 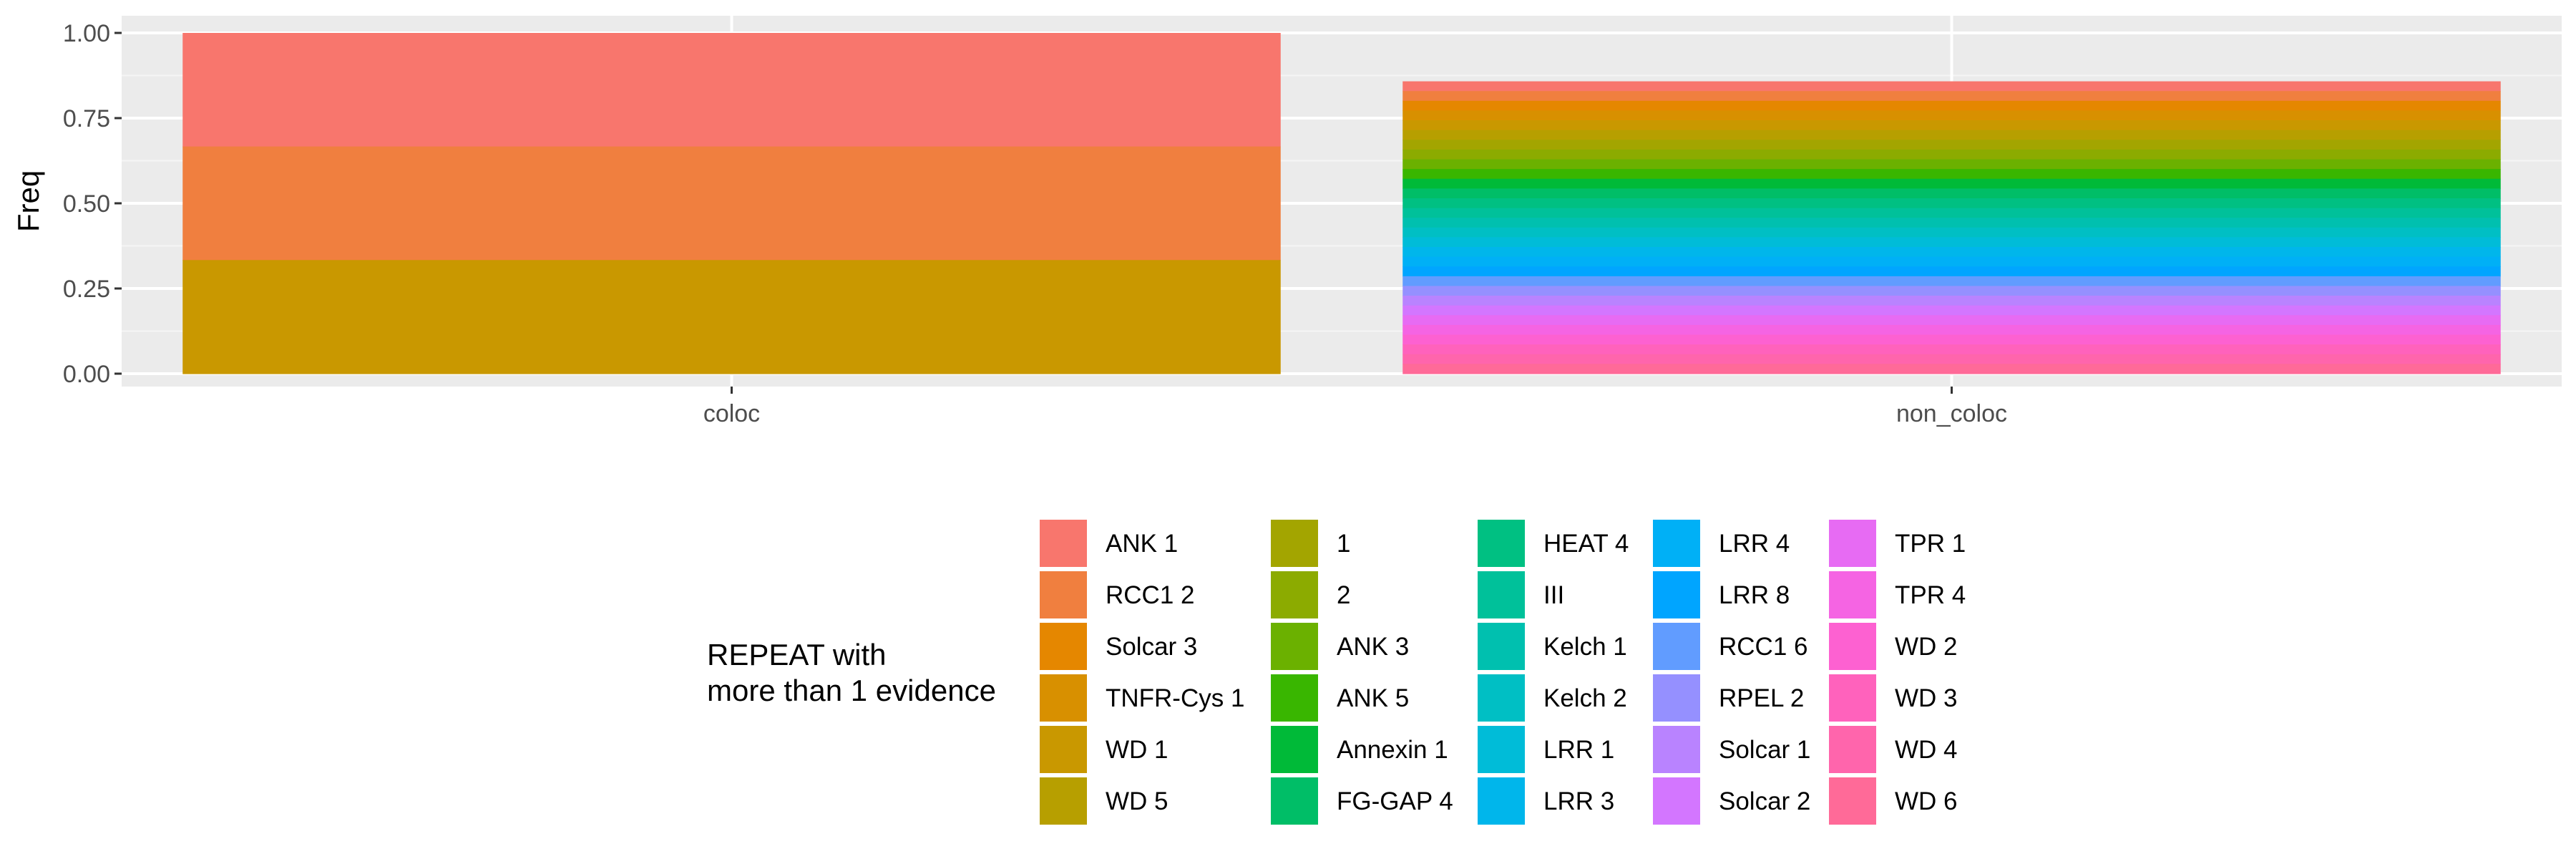 What do you see at coordinates (1930, 544) in the screenshot?
I see `legend-label: TPR 1` at bounding box center [1930, 544].